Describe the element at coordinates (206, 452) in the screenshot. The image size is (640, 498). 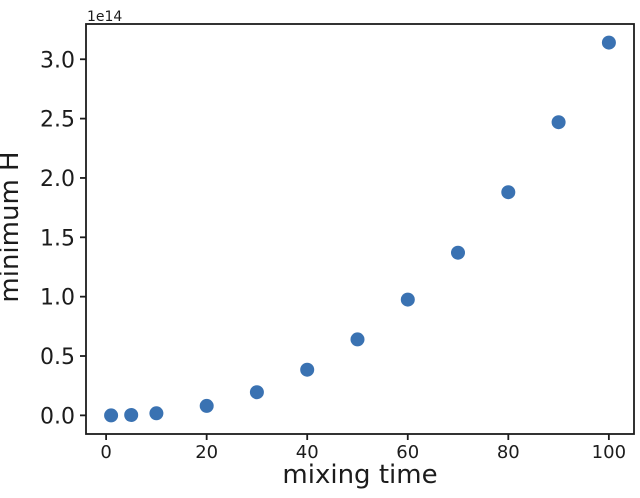
I see `x-tick-label: 20` at that location.